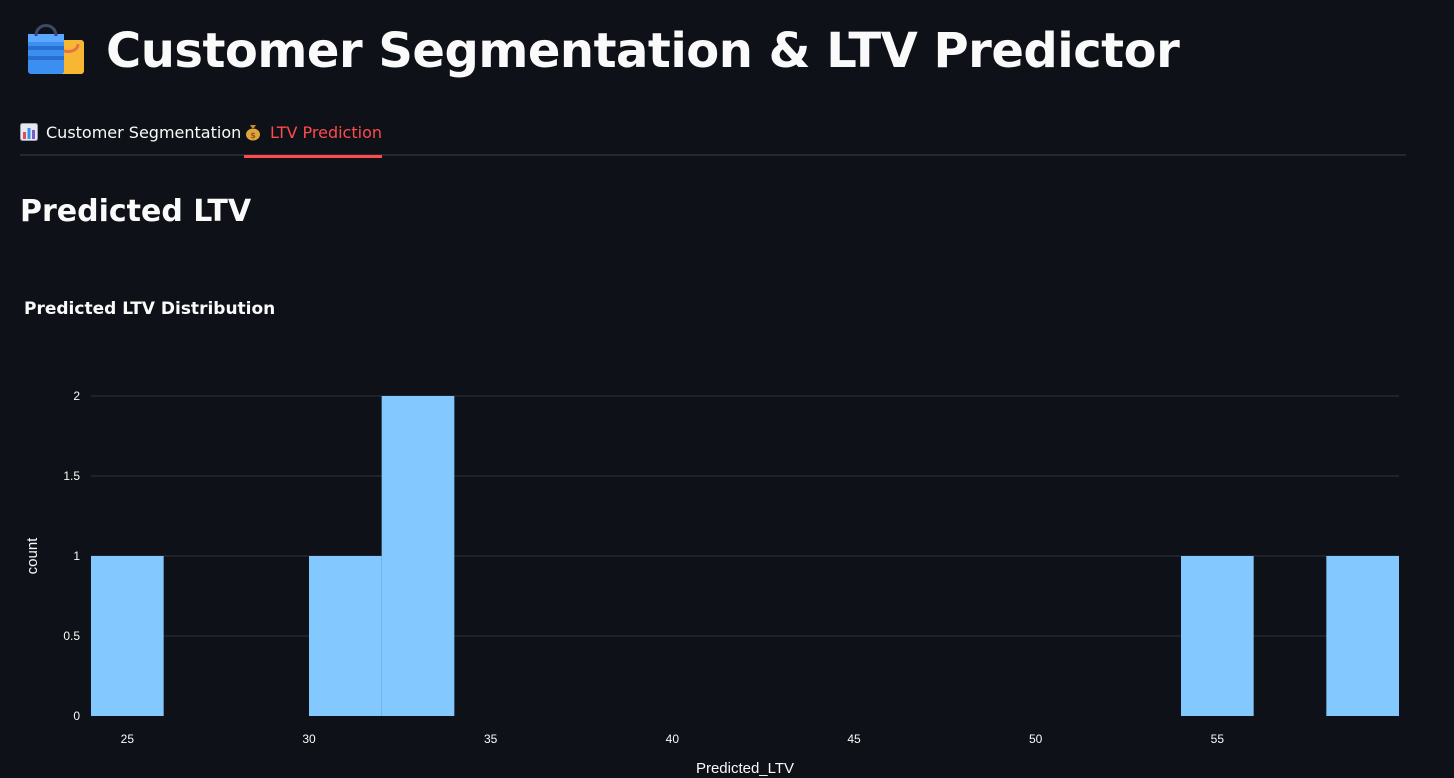  Describe the element at coordinates (491, 739) in the screenshot. I see `x-tick-label: 35` at that location.